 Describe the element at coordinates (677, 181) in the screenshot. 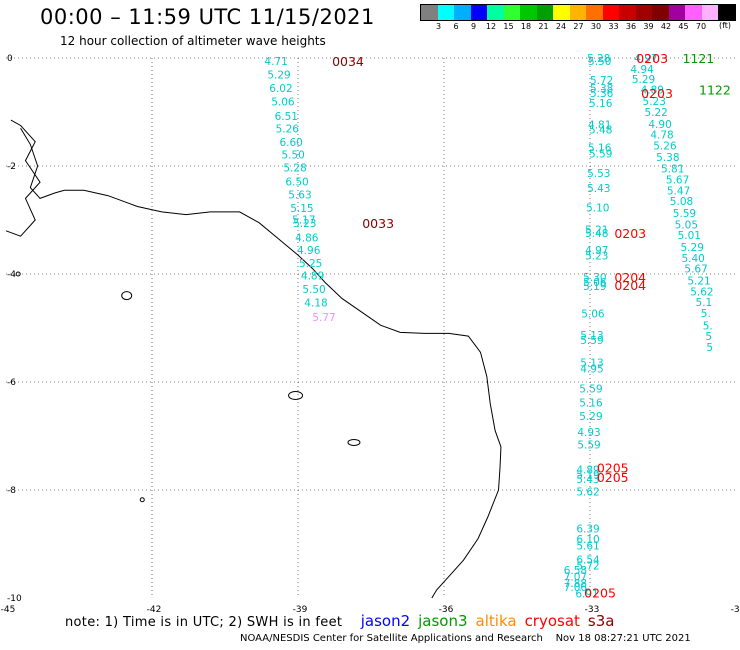

I see `swh-value: 5.67` at that location.